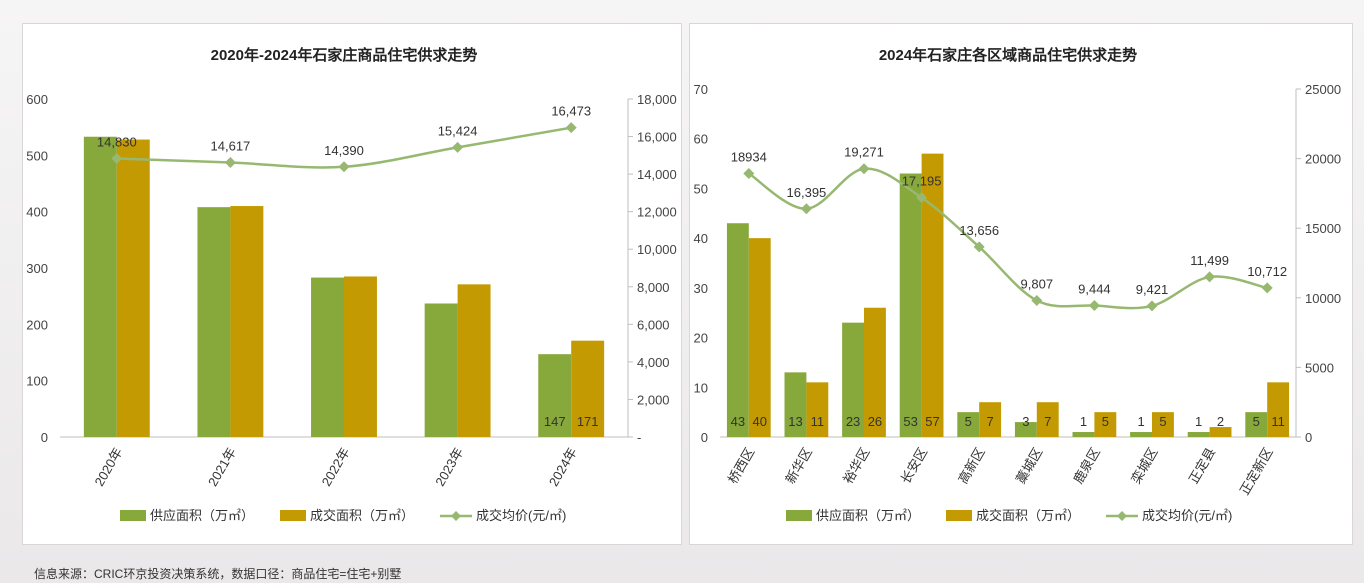 This screenshot has width=1364, height=583. I want to click on source-note: 信息来源：CRIC环京投资决策系统，数据口径：商品住宅=住宅+别墅, so click(218, 574).